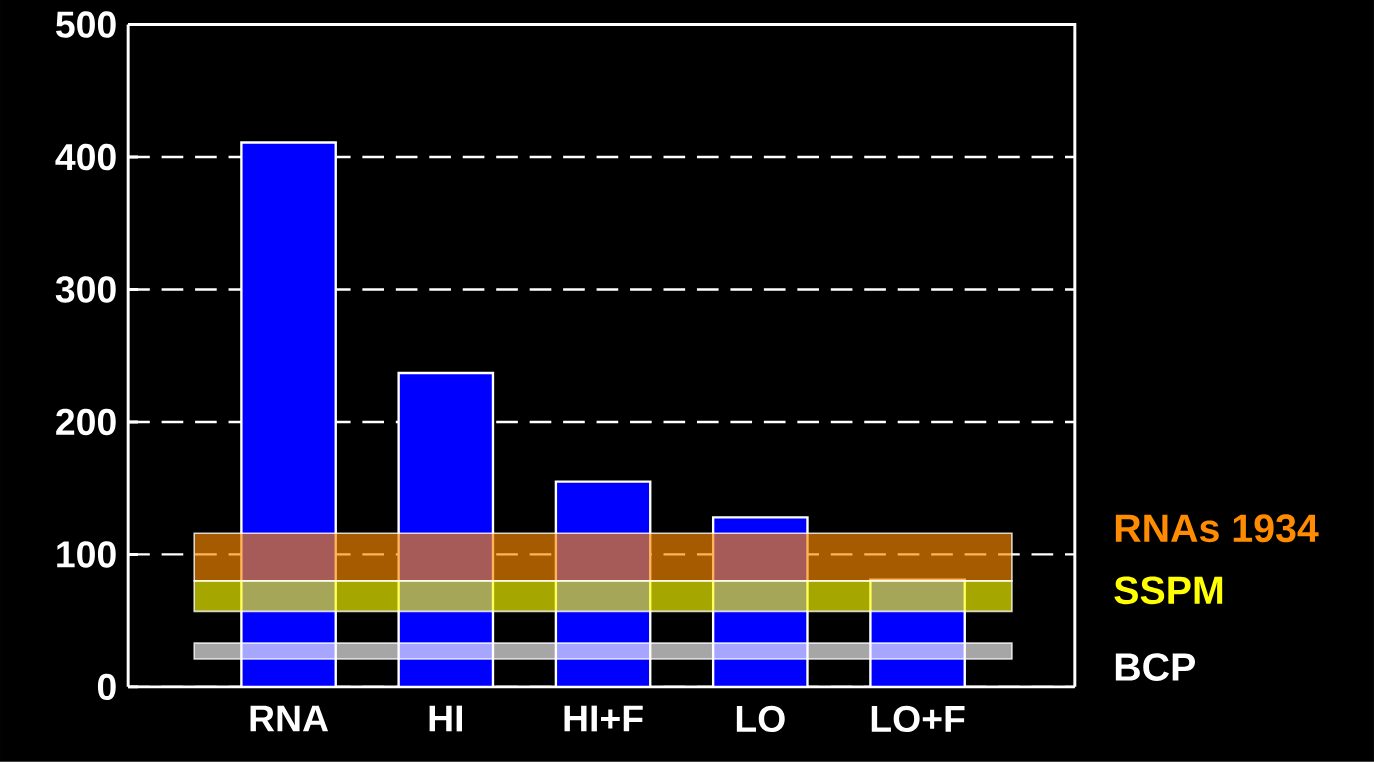 This screenshot has height=762, width=1374. What do you see at coordinates (106, 687) in the screenshot?
I see `y-tick-label: 0` at bounding box center [106, 687].